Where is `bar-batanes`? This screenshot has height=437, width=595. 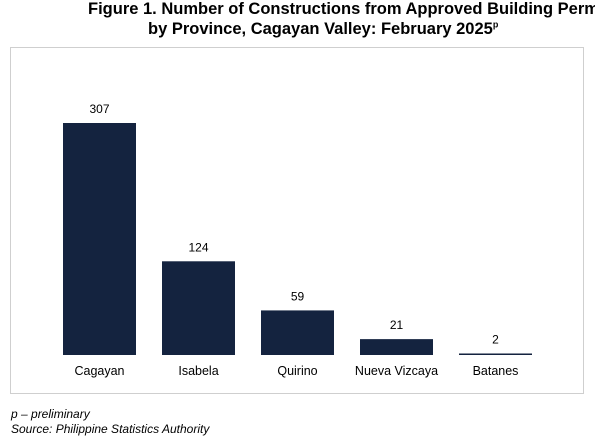 bar-batanes is located at coordinates (495, 354).